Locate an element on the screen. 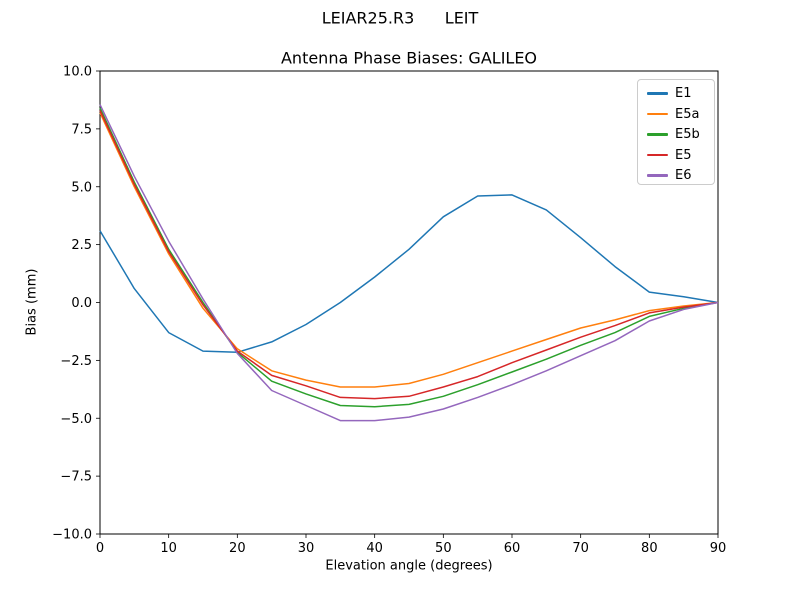 The height and width of the screenshot is (600, 800). y-tick-label: −10.0 is located at coordinates (72, 535).